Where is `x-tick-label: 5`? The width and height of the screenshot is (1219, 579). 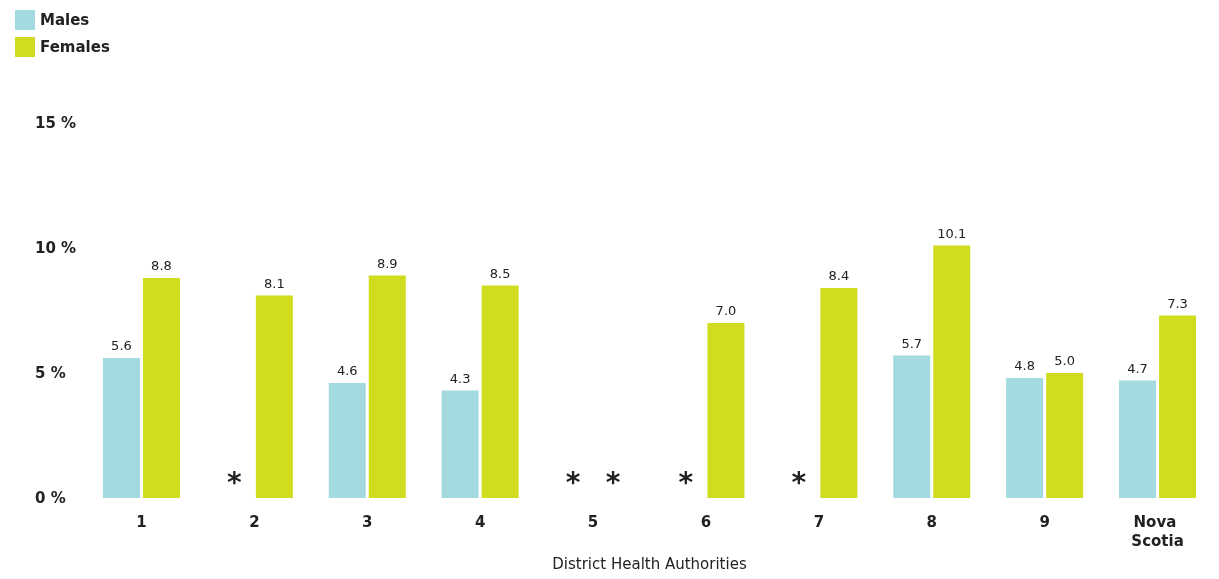
x-tick-label: 5 is located at coordinates (593, 521).